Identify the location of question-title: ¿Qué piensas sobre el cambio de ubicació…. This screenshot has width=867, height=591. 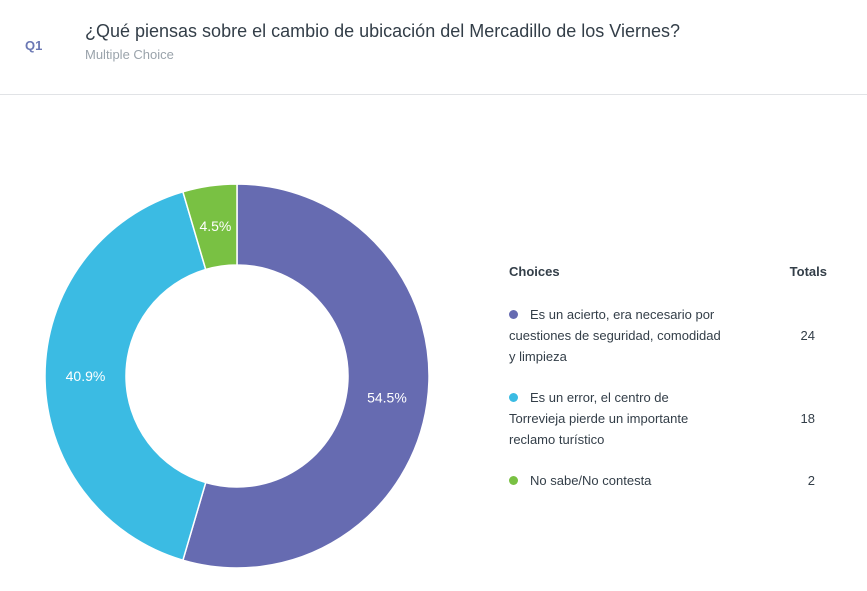
(383, 31).